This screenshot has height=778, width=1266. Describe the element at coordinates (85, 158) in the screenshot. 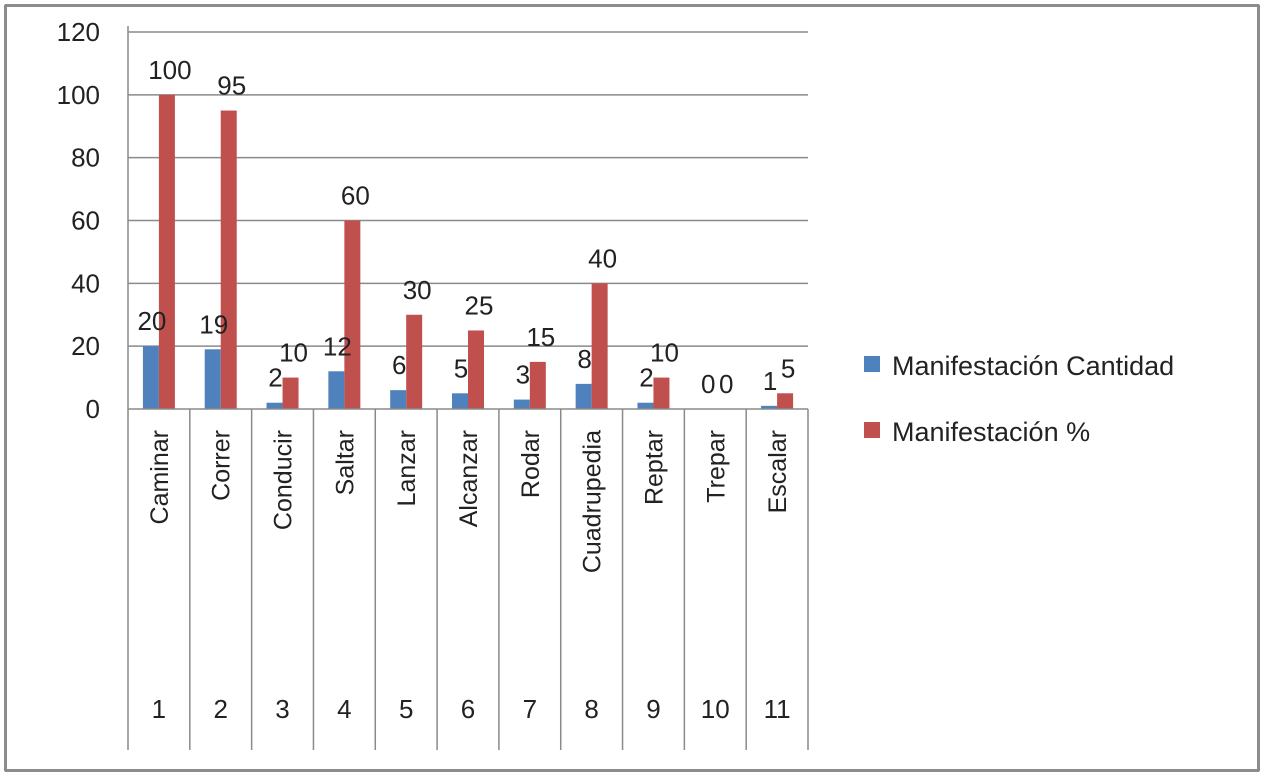

I see `y-tick-label: 80` at that location.